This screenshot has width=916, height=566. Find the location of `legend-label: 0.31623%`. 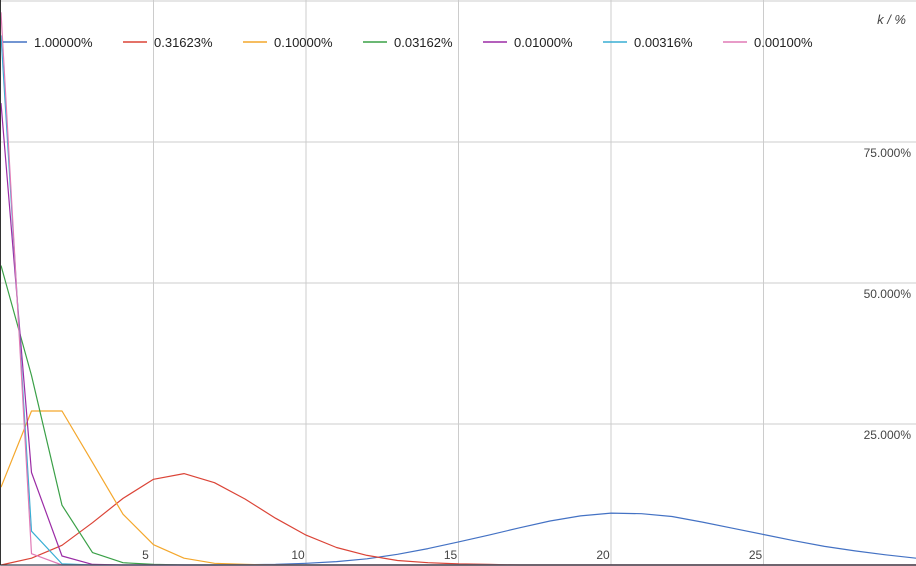

legend-label: 0.31623% is located at coordinates (183, 42).